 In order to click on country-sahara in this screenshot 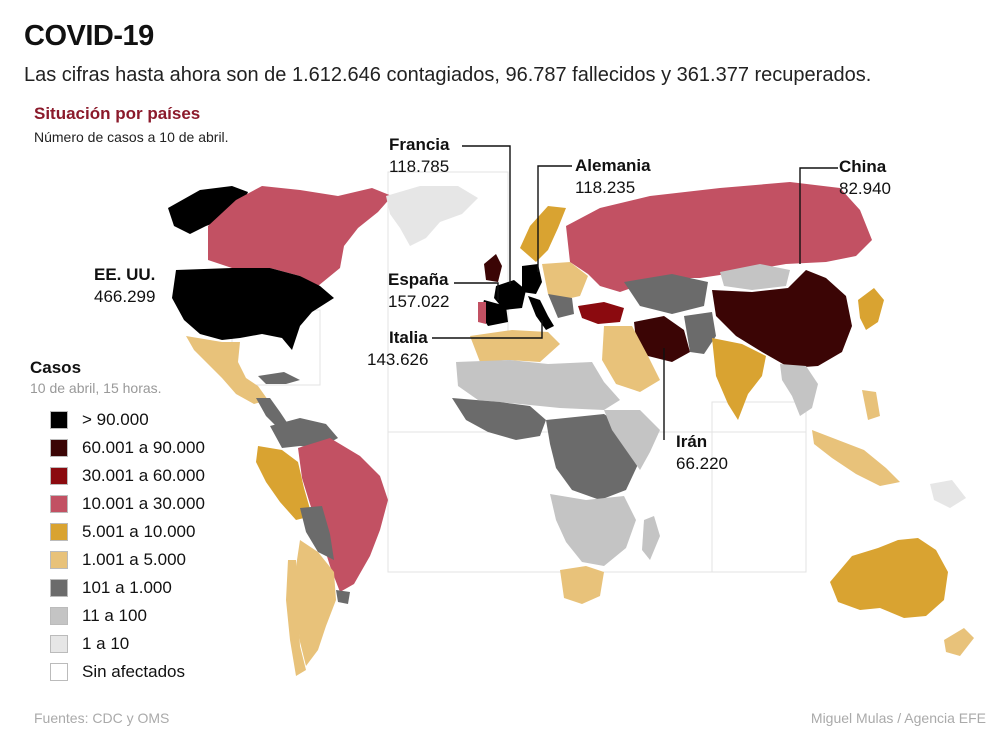, I will do `click(538, 385)`.